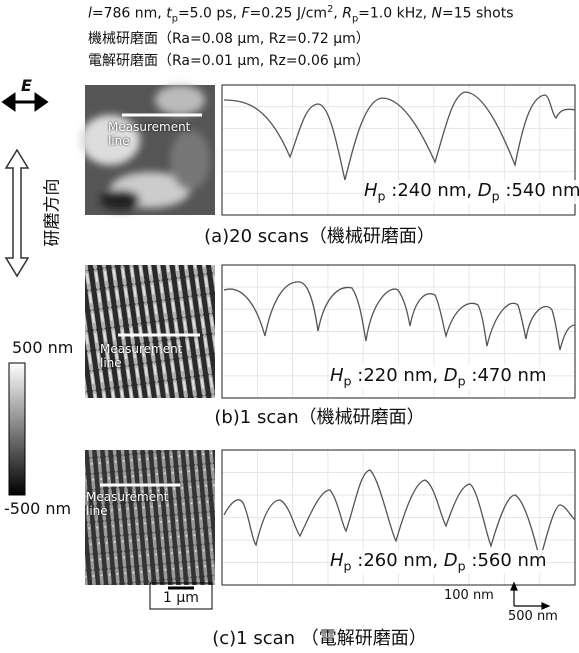 This screenshot has width=579, height=653. Describe the element at coordinates (330, 9) in the screenshot. I see `text-segment: 2` at that location.